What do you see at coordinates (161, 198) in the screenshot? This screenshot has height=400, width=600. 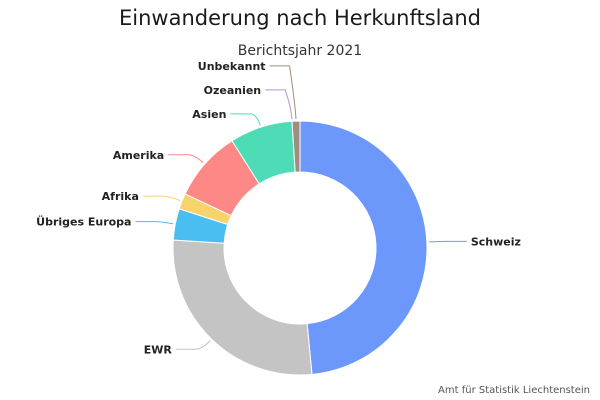 I see `leader-afrika` at bounding box center [161, 198].